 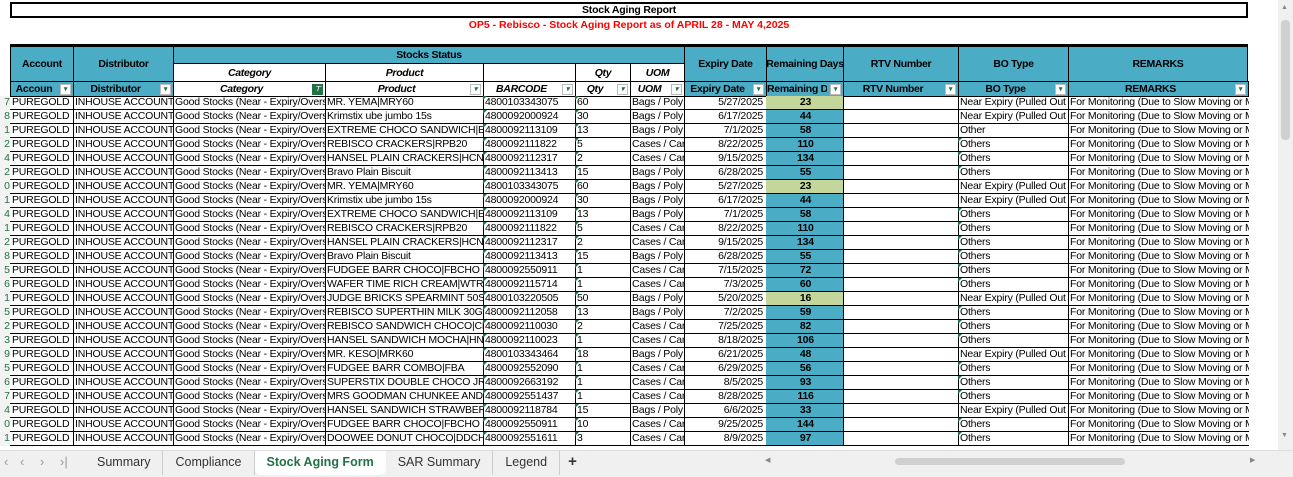 What do you see at coordinates (805, 299) in the screenshot?
I see `cell-days: 16` at bounding box center [805, 299].